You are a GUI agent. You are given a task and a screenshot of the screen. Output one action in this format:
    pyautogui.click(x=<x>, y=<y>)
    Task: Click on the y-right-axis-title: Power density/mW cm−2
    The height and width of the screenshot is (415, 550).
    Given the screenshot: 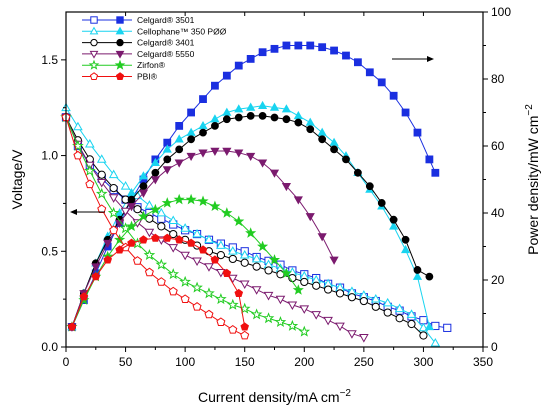 What is the action you would take?
    pyautogui.click(x=532, y=179)
    